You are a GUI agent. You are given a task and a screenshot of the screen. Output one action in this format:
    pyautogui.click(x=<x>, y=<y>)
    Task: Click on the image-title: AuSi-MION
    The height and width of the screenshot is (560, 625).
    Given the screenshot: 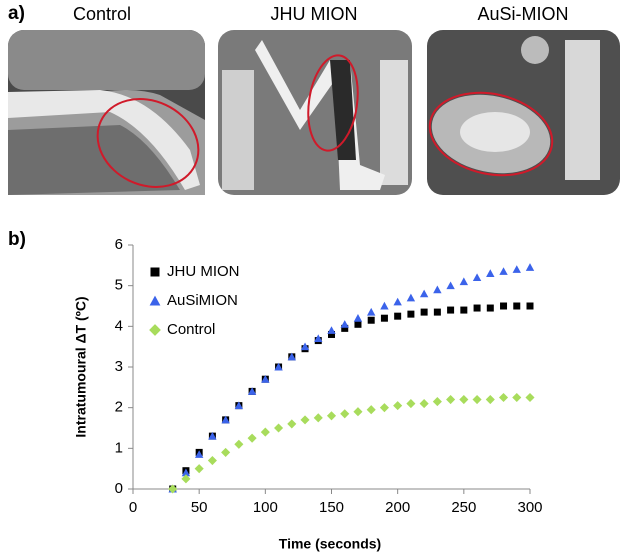 What is the action you would take?
    pyautogui.click(x=522, y=14)
    